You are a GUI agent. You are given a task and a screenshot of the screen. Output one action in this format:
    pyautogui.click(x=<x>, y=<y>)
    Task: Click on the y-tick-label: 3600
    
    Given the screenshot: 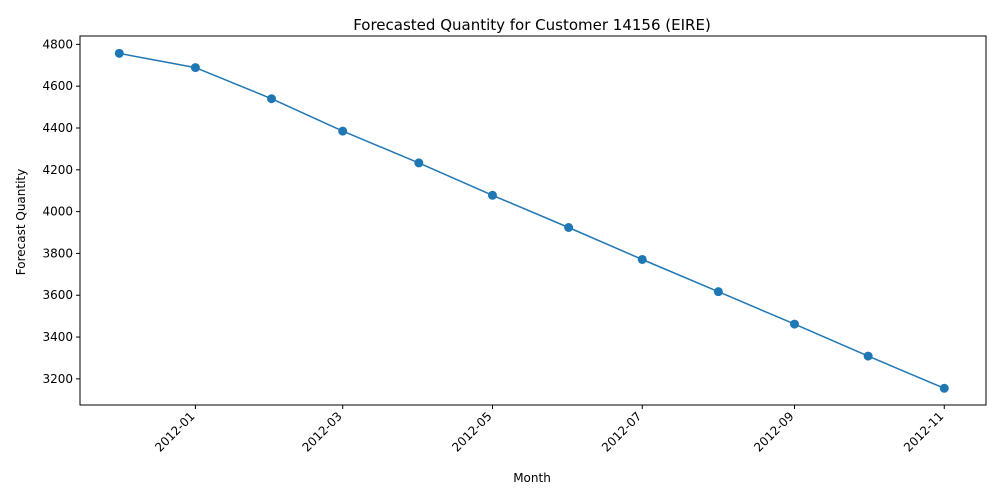 What is the action you would take?
    pyautogui.click(x=57, y=295)
    